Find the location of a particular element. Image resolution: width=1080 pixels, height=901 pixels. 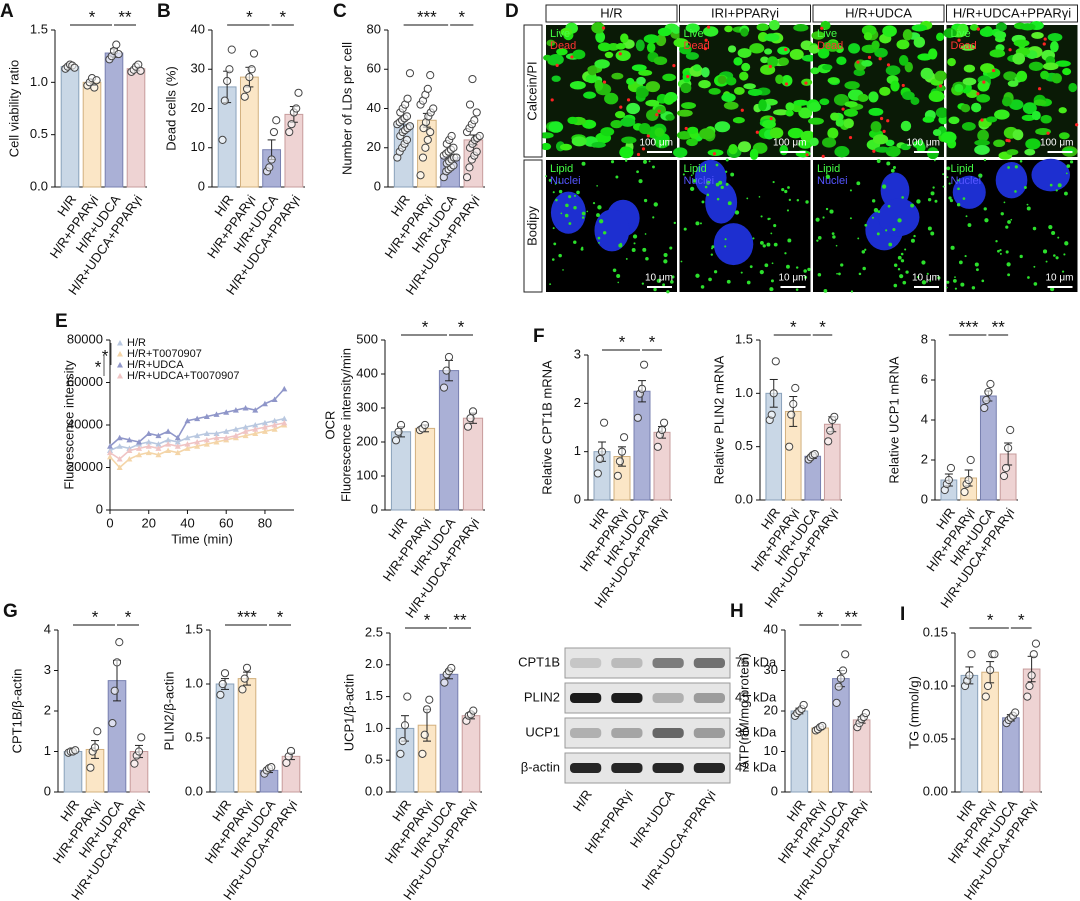

column-header: H/R+UDCA+PPARγi is located at coordinates (1012, 12).